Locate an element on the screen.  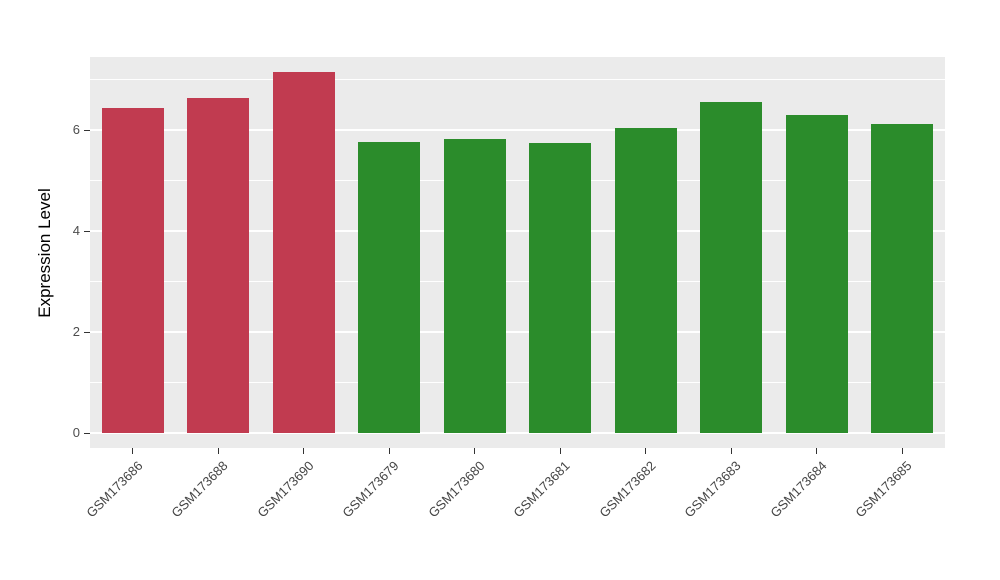
x-tick-label: GSM173688 is located at coordinates (199, 489).